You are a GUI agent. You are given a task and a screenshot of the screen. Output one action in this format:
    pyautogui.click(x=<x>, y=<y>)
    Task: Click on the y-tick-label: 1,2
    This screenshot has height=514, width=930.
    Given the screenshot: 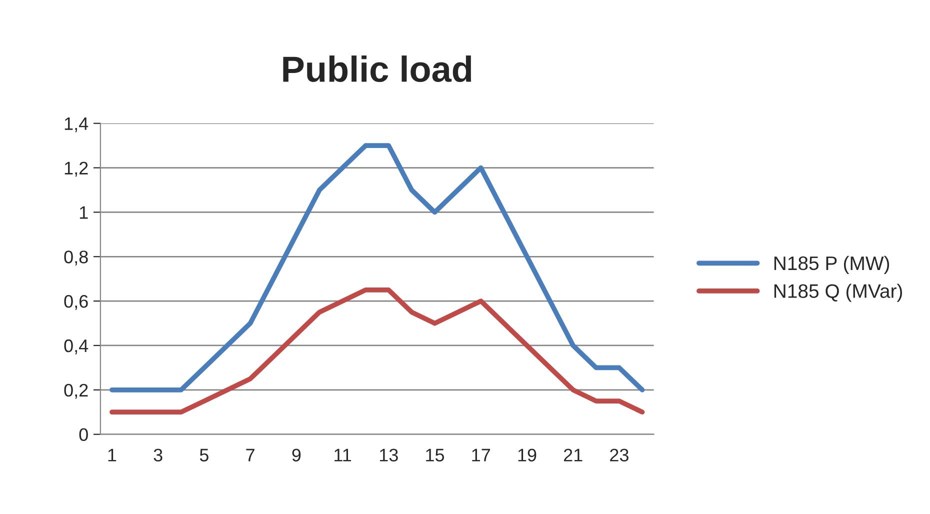 What is the action you would take?
    pyautogui.click(x=76, y=169)
    